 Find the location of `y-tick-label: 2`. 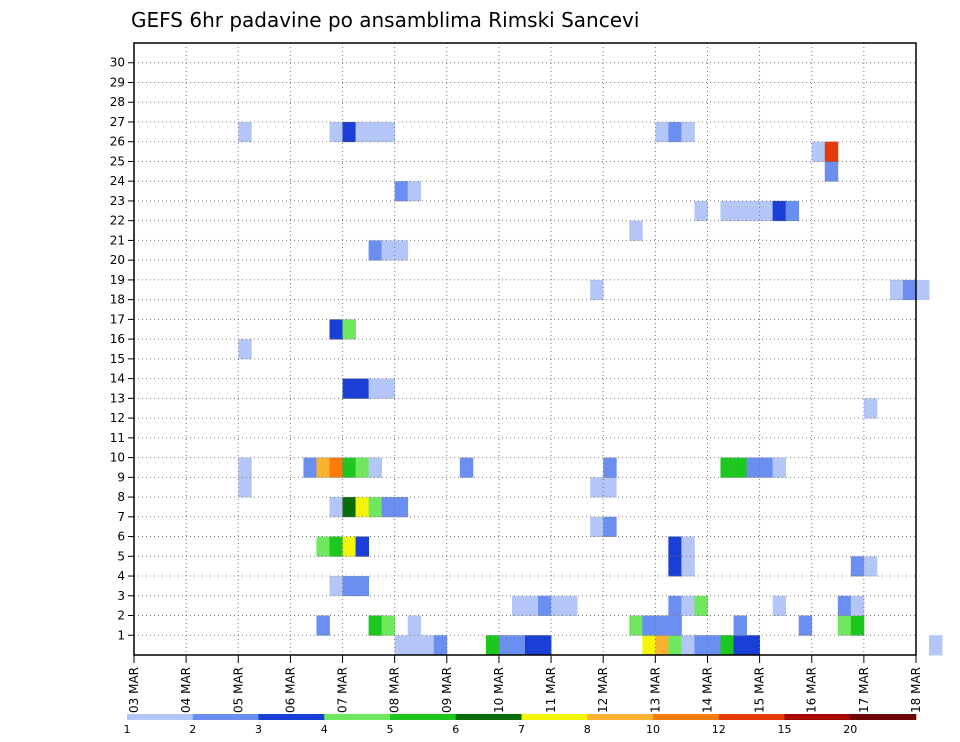

y-tick-label: 2 is located at coordinates (121, 616).